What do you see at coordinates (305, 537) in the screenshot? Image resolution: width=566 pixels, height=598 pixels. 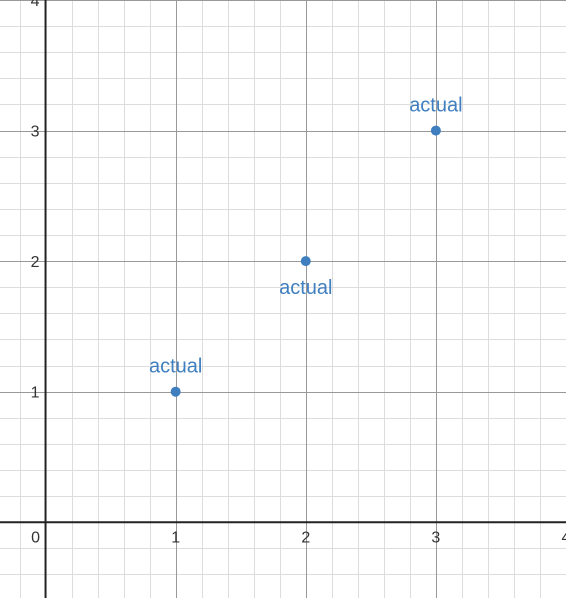 I see `x-tick-label: 2` at bounding box center [305, 537].